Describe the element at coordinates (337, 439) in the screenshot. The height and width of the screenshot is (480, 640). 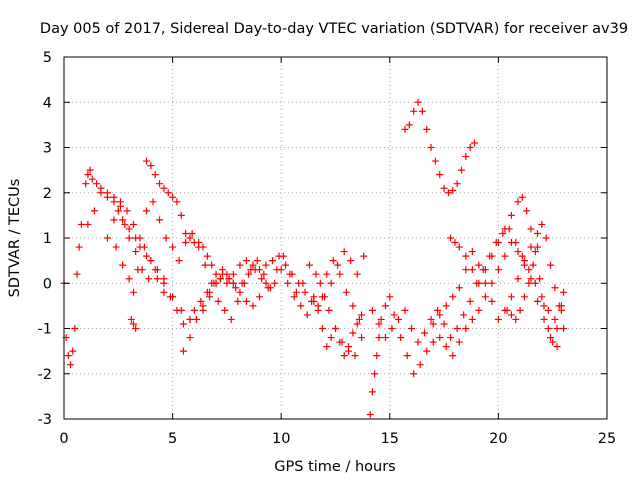
I see `x-tick-labels: 0 5 10 15 20 25` at that location.